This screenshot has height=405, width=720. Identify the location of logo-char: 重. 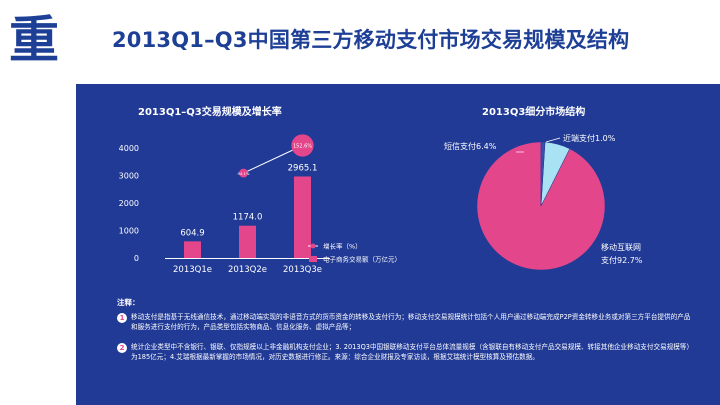
(34, 38).